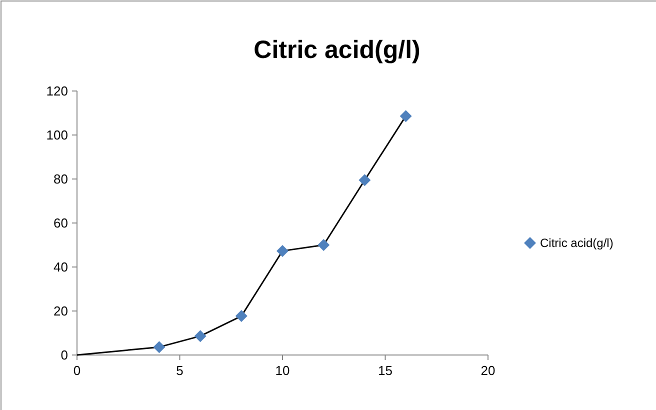 This screenshot has width=656, height=410. What do you see at coordinates (282, 370) in the screenshot?
I see `x-tick-label: 10` at bounding box center [282, 370].